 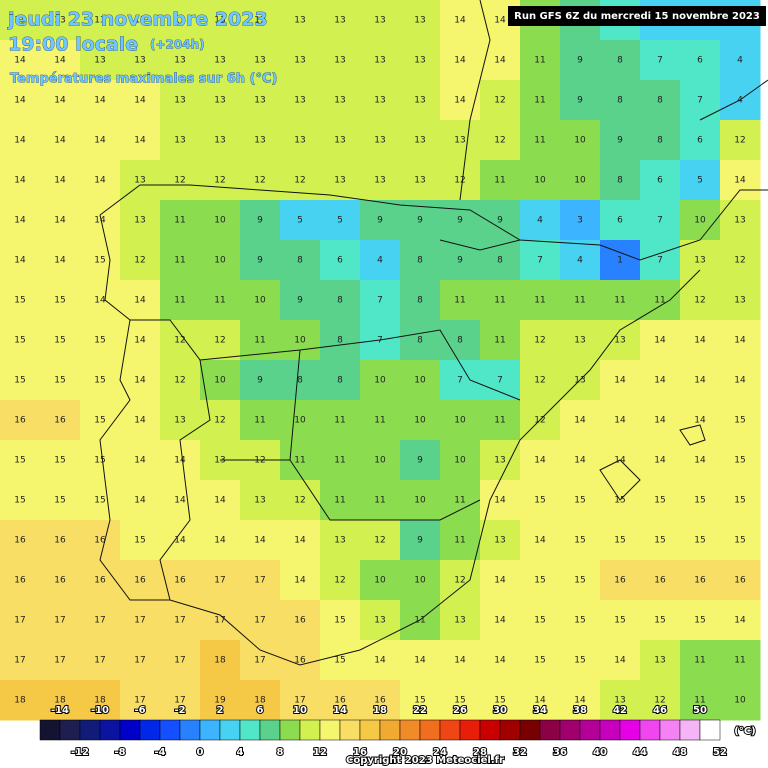 What do you see at coordinates (300, 381) in the screenshot?
I see `temp-value: 8` at bounding box center [300, 381].